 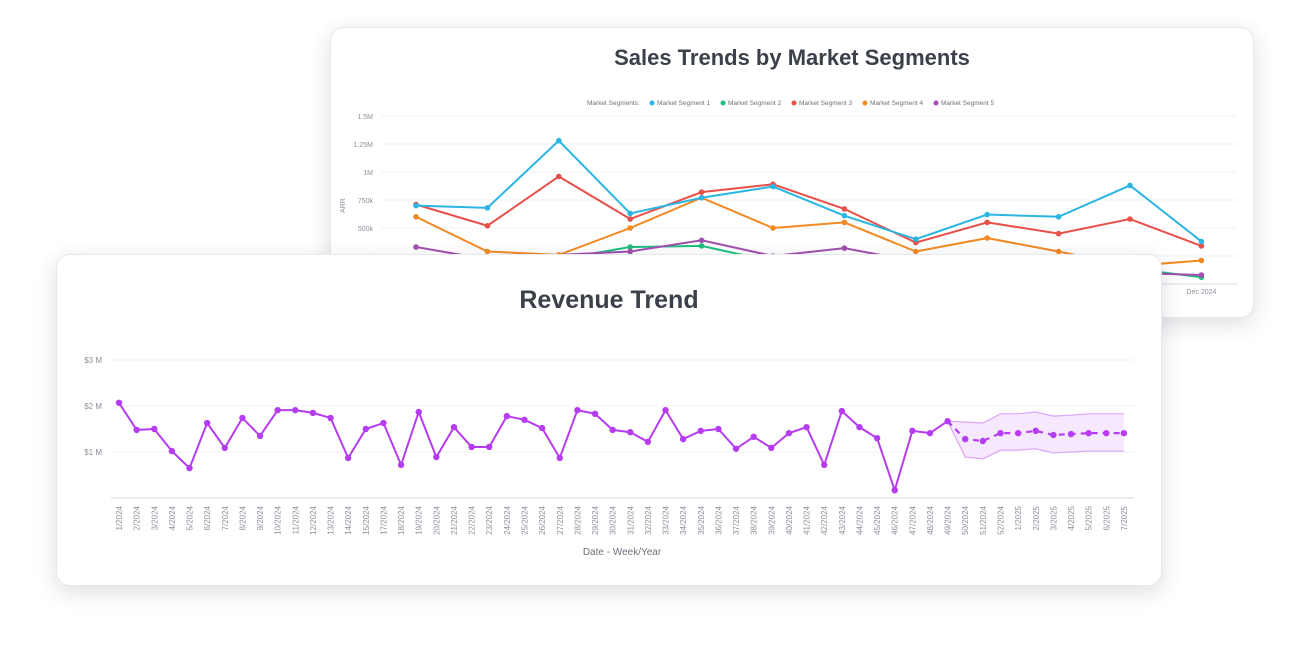 What do you see at coordinates (824, 519) in the screenshot?
I see `x-tick-label: 42/2024` at bounding box center [824, 519].